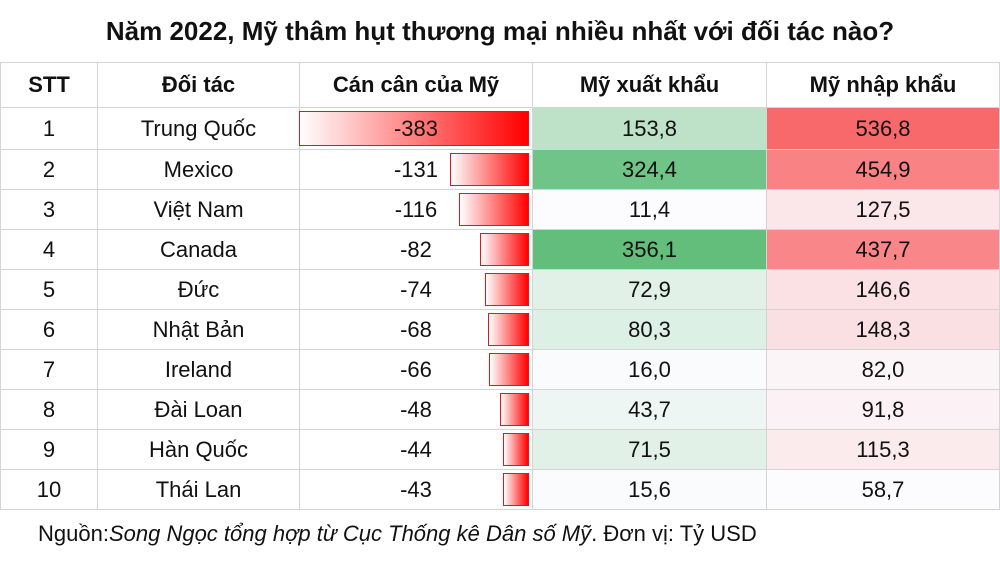  What do you see at coordinates (199, 330) in the screenshot?
I see `partner: Nhật Bản` at bounding box center [199, 330].